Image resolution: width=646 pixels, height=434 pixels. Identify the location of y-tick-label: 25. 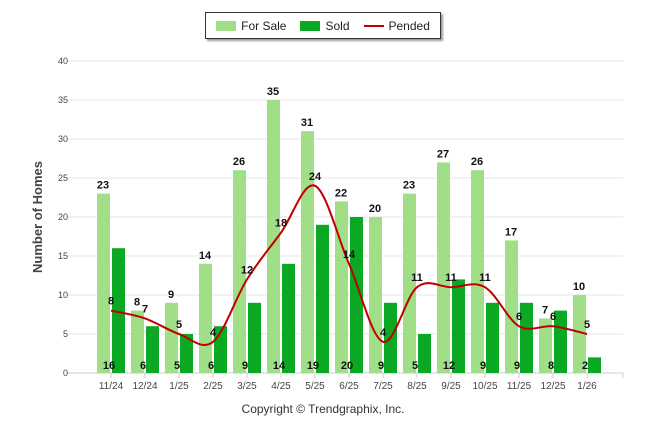
(63, 178).